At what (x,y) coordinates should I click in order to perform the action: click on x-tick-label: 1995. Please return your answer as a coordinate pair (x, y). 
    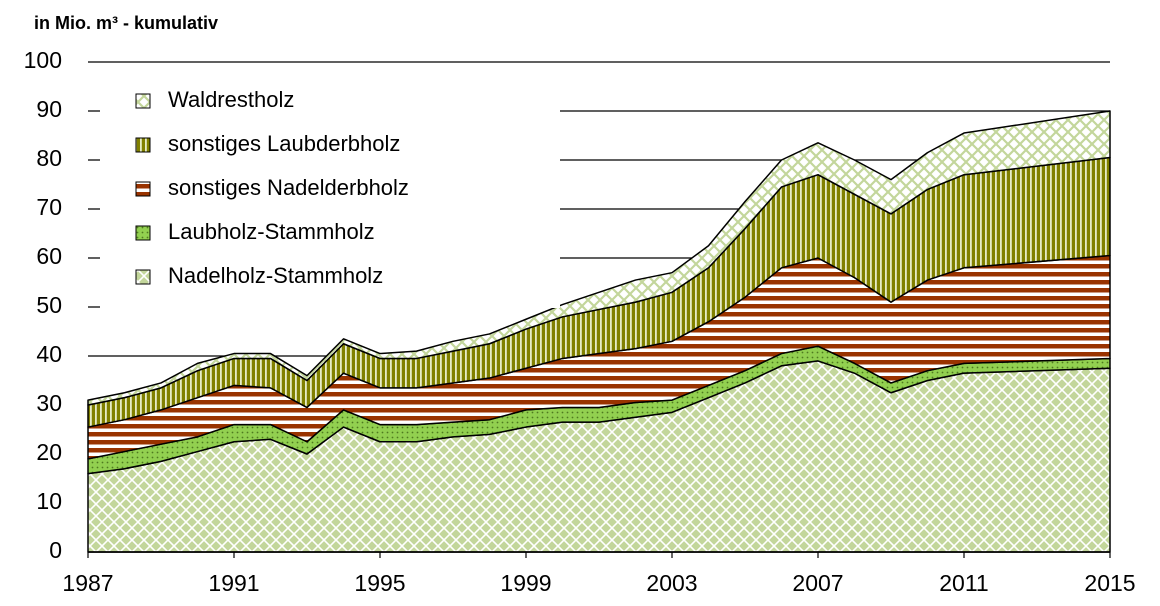
    Looking at the image, I should click on (379, 583).